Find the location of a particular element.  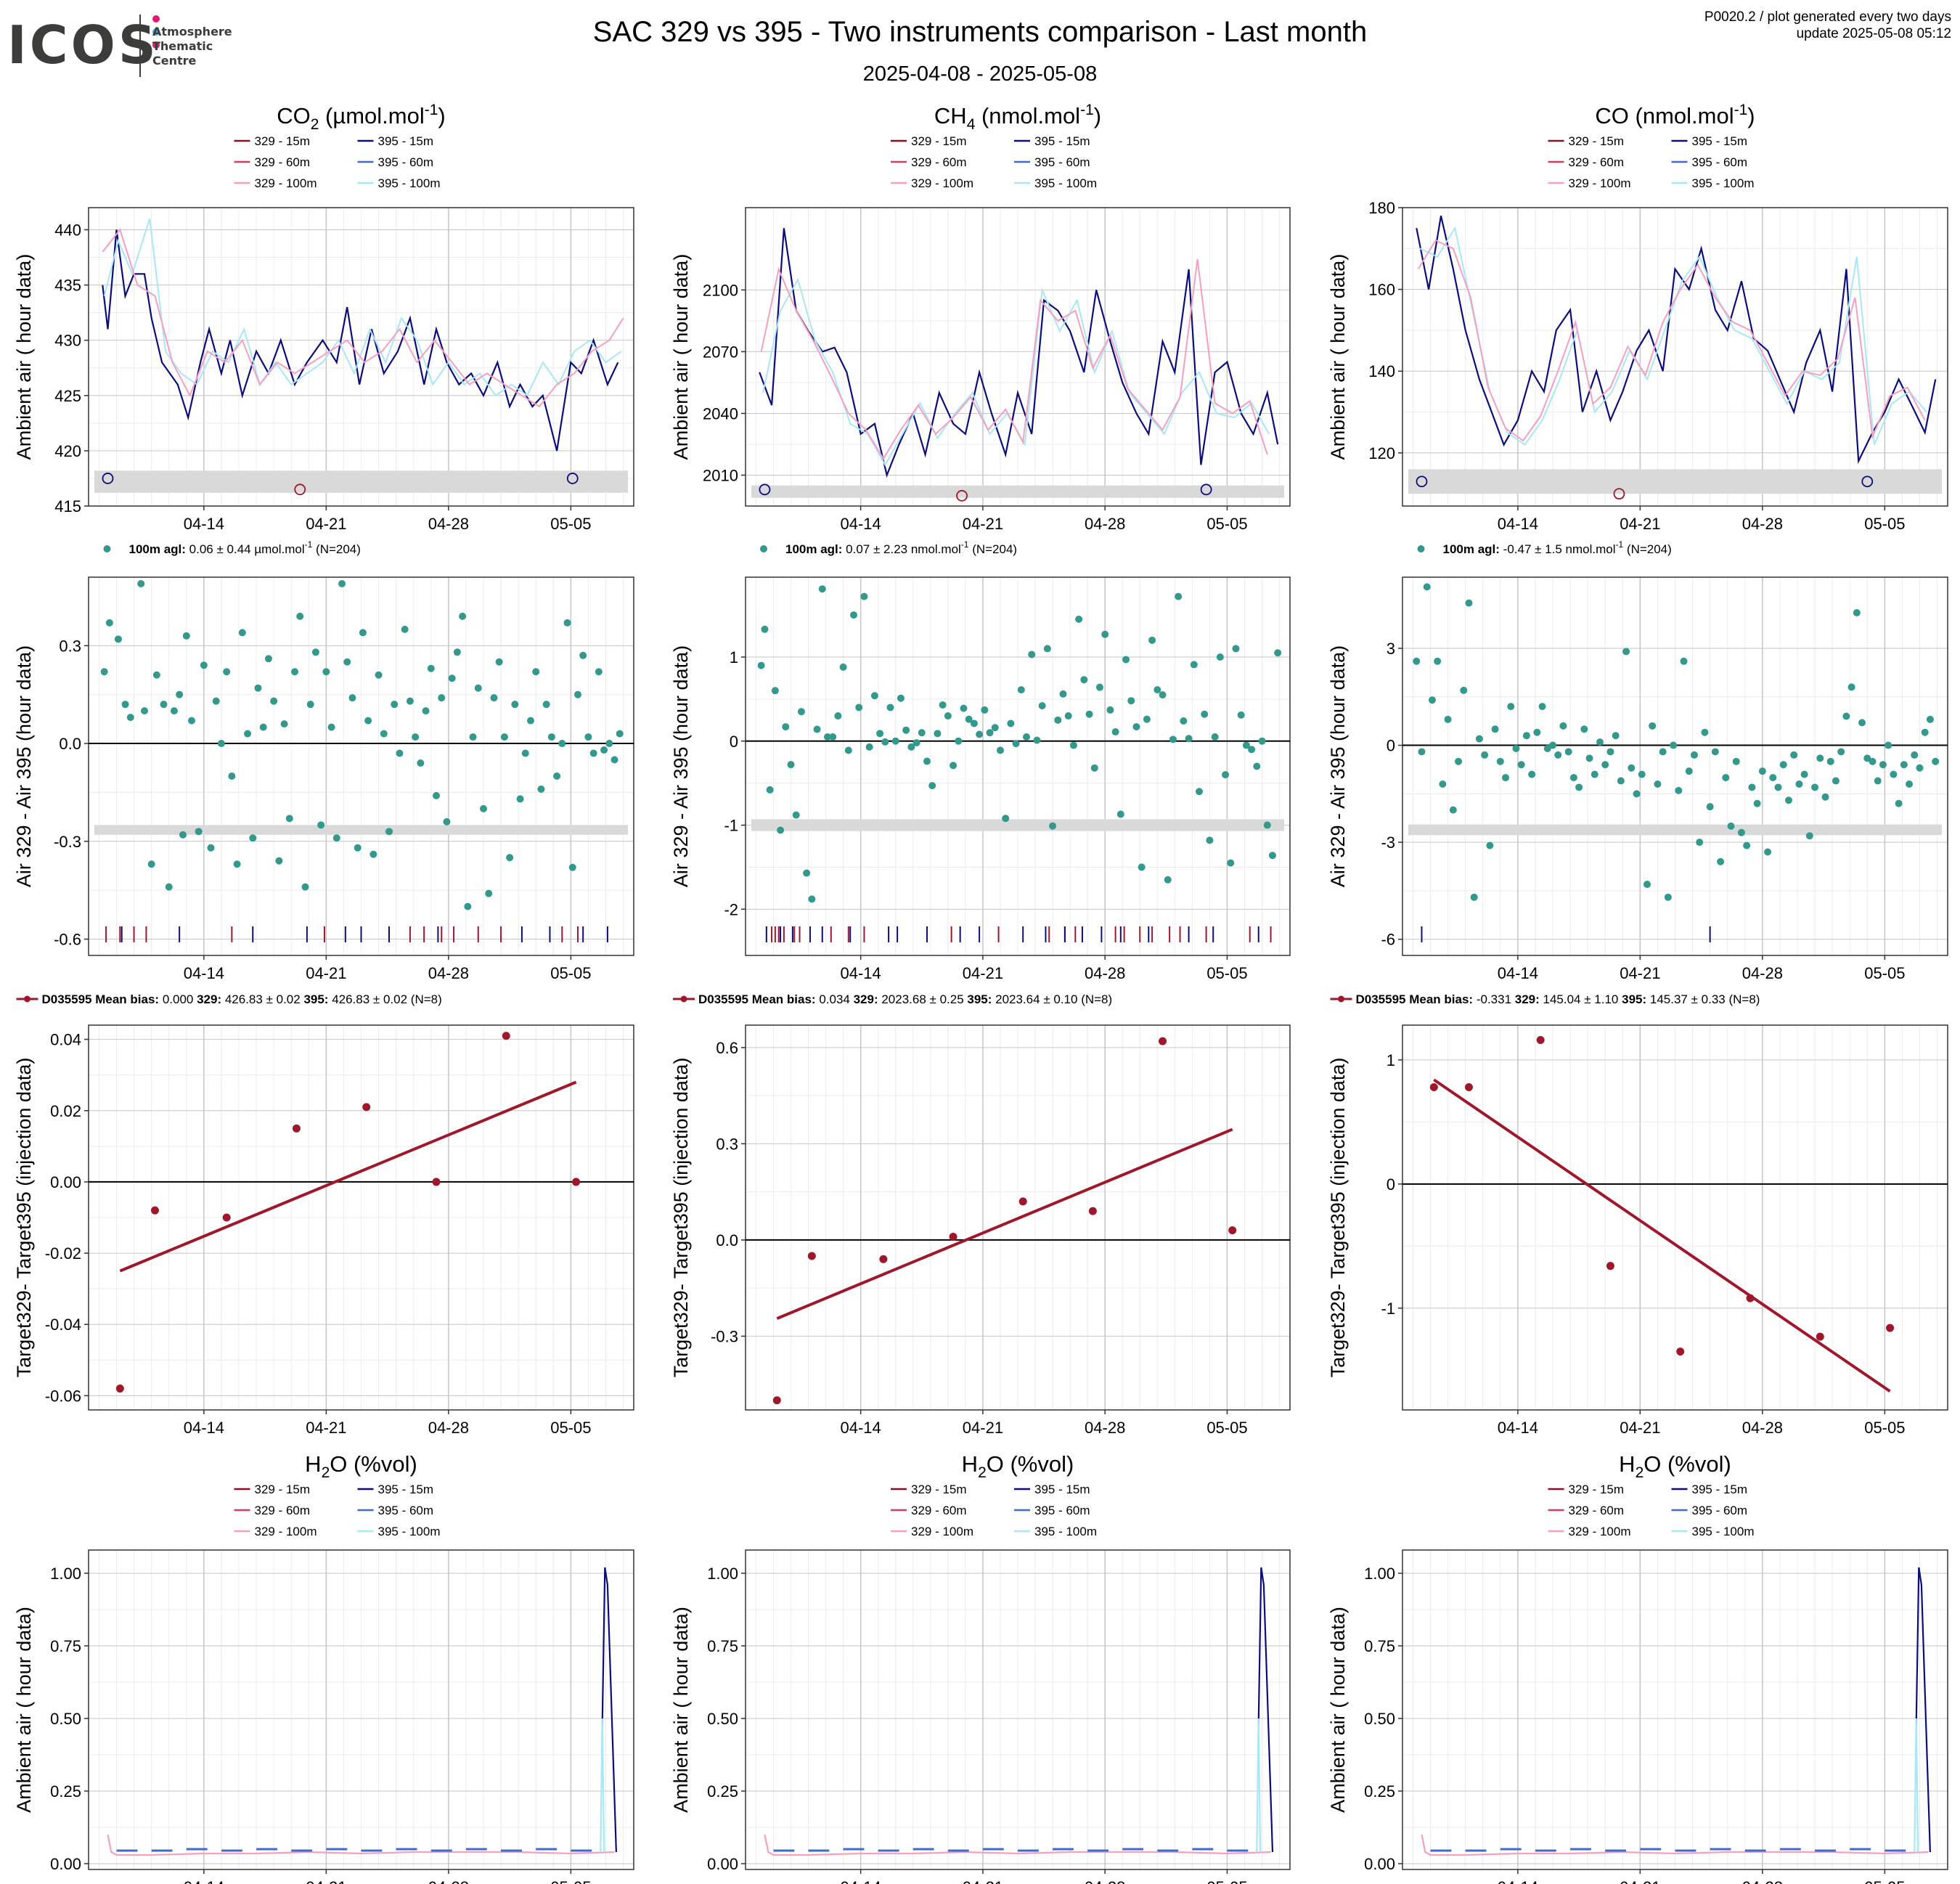

y-tick-label: 0.02 is located at coordinates (66, 1111).